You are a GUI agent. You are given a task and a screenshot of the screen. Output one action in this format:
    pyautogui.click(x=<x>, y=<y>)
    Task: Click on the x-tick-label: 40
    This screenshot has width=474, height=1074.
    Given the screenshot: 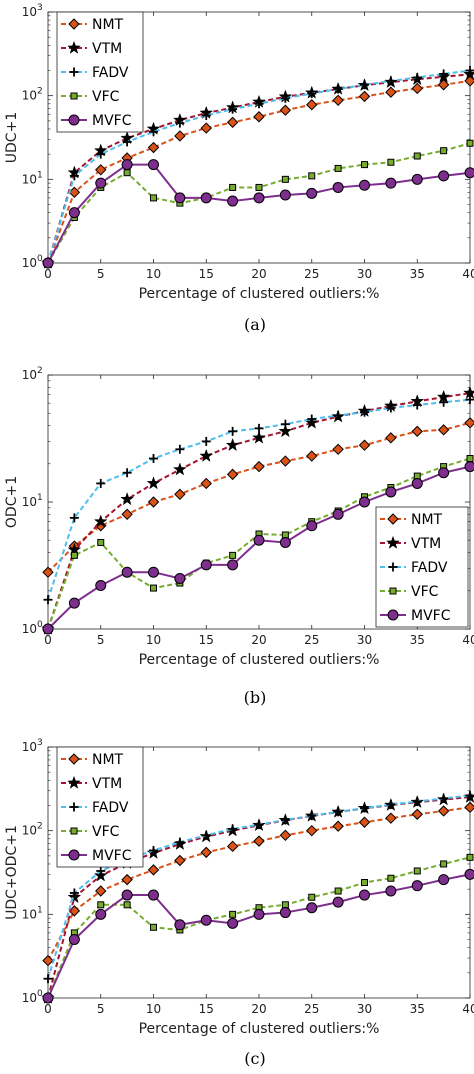 What is the action you would take?
    pyautogui.click(x=468, y=1009)
    